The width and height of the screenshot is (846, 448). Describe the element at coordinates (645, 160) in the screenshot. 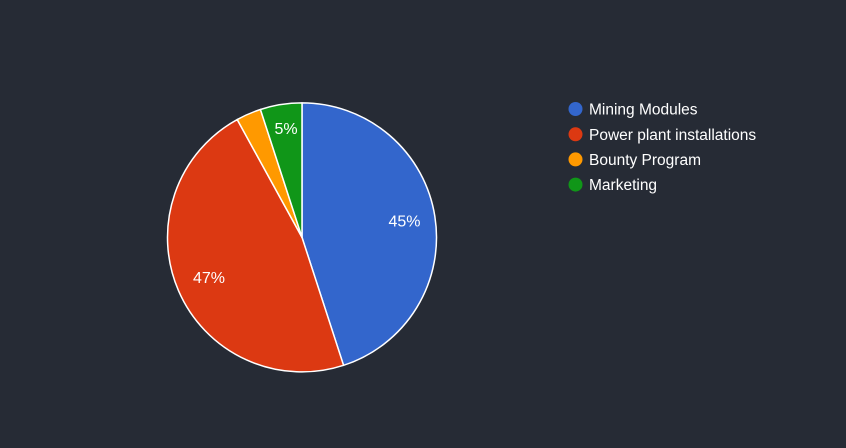

I see `svg-text: Bounty Program` at that location.